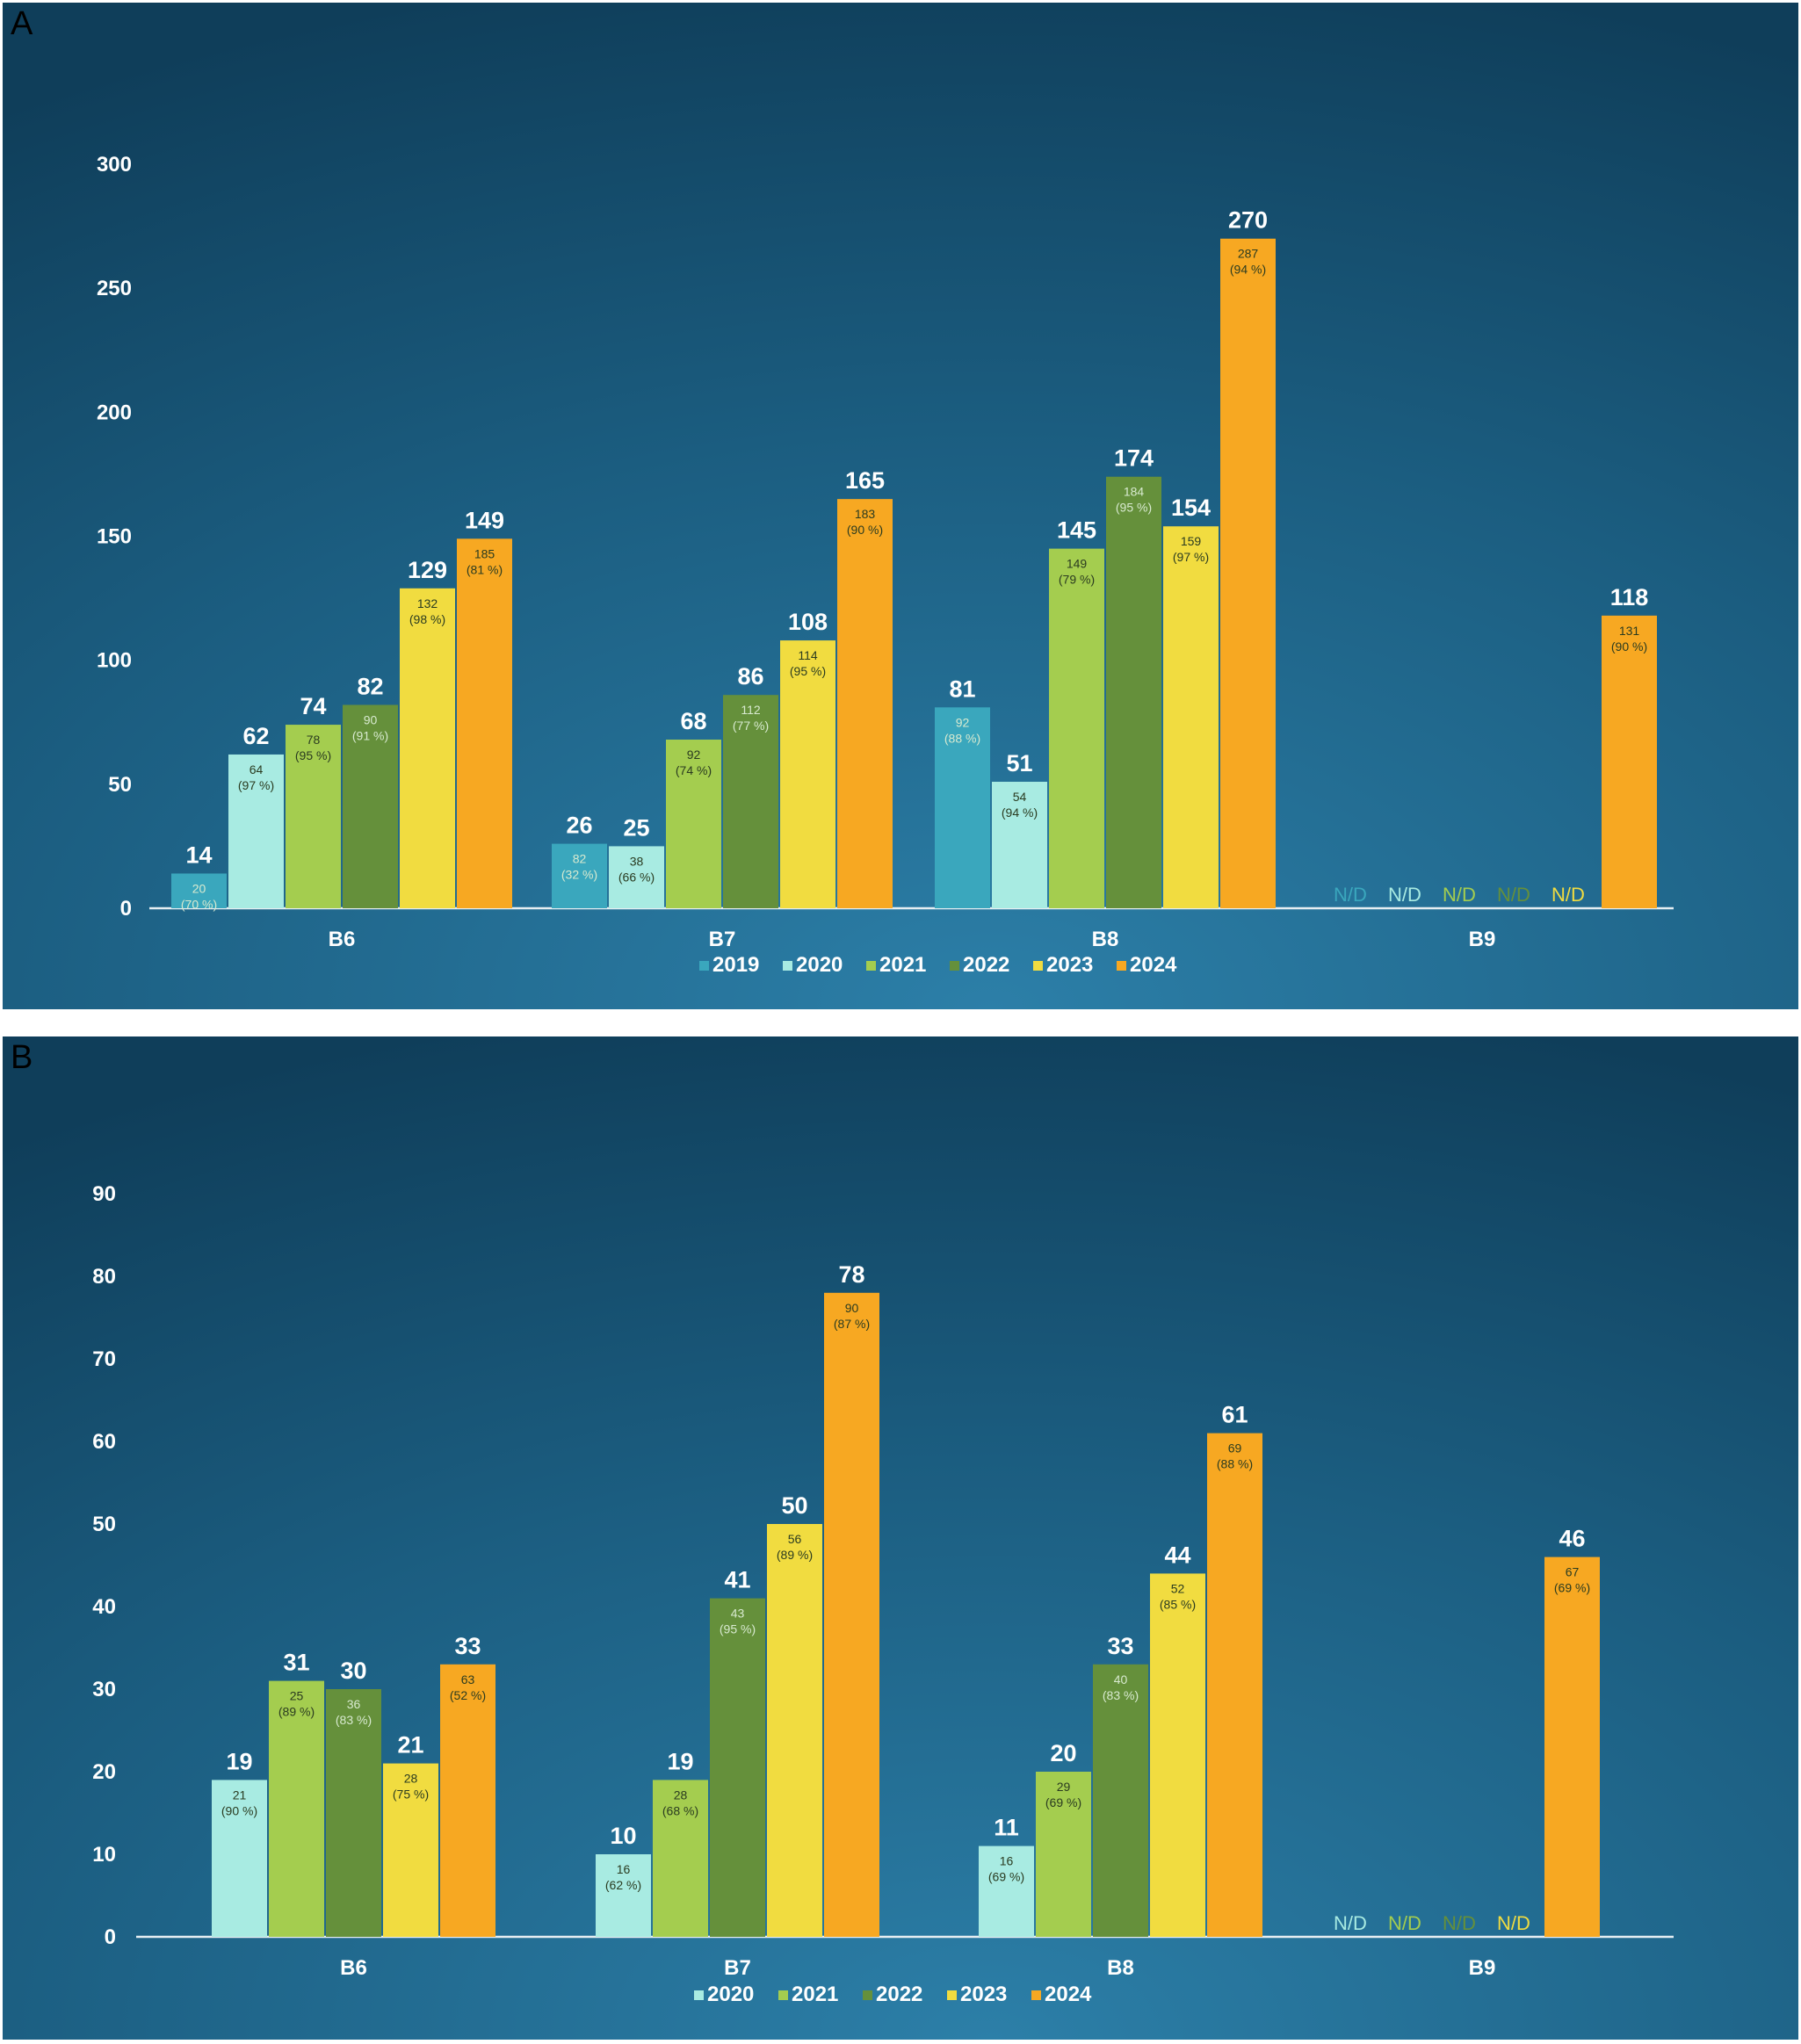  What do you see at coordinates (354, 1704) in the screenshot?
I see `inner-count-label: 36` at bounding box center [354, 1704].